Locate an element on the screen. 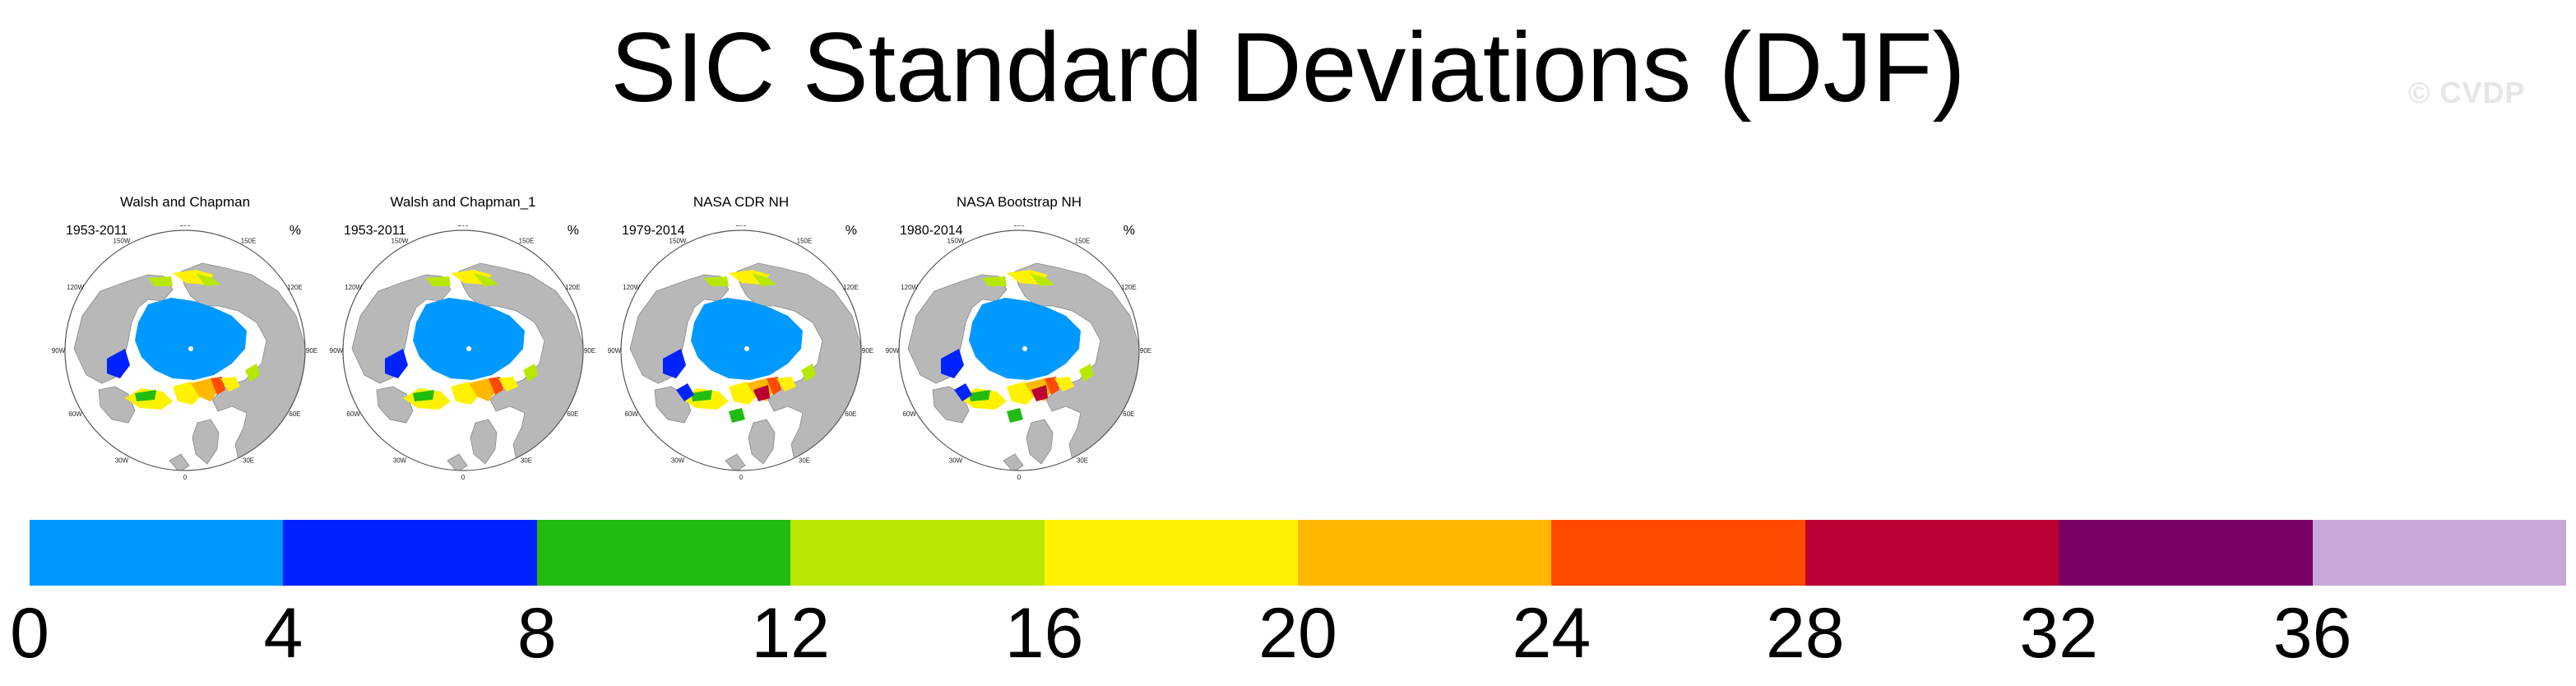  panel-period: 1979-2014 is located at coordinates (653, 231).